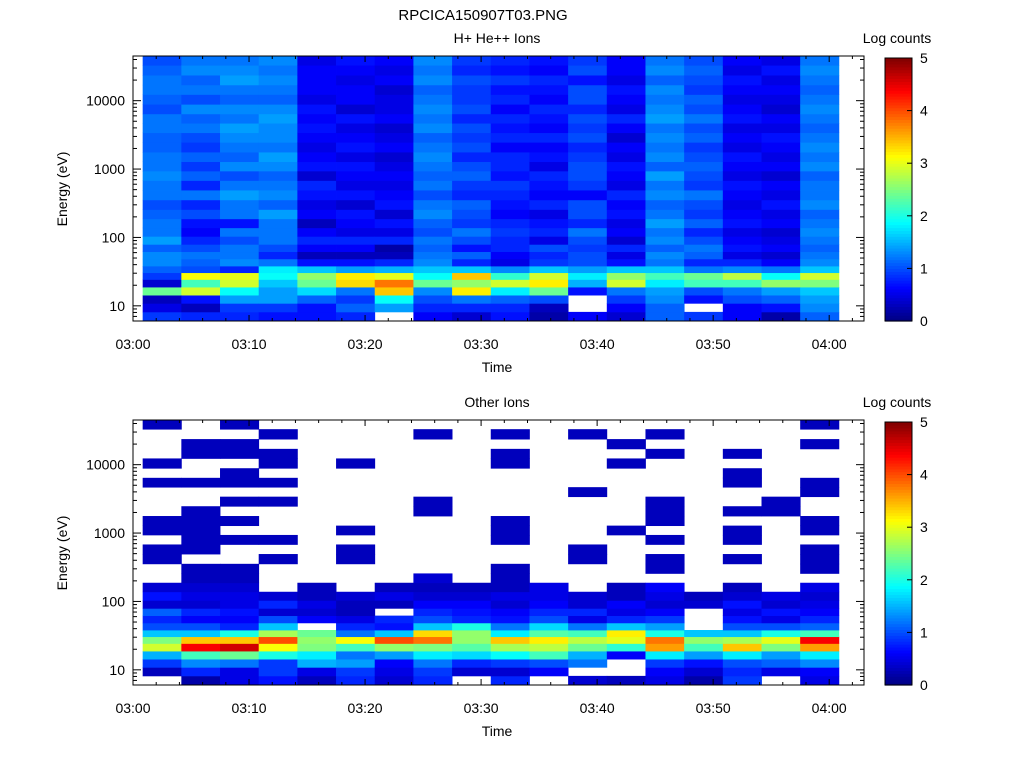 This screenshot has height=768, width=1024. I want to click on x-axis-label: Time, so click(497, 731).